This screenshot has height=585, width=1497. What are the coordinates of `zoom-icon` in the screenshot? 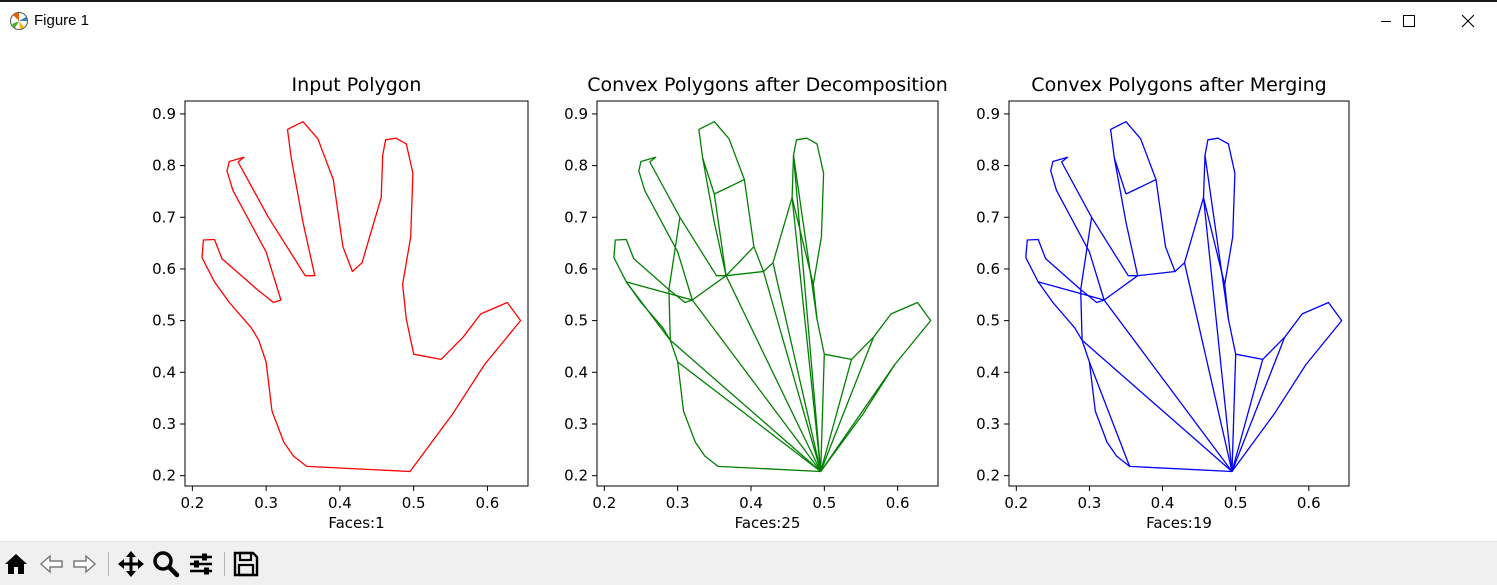 It's located at (166, 564).